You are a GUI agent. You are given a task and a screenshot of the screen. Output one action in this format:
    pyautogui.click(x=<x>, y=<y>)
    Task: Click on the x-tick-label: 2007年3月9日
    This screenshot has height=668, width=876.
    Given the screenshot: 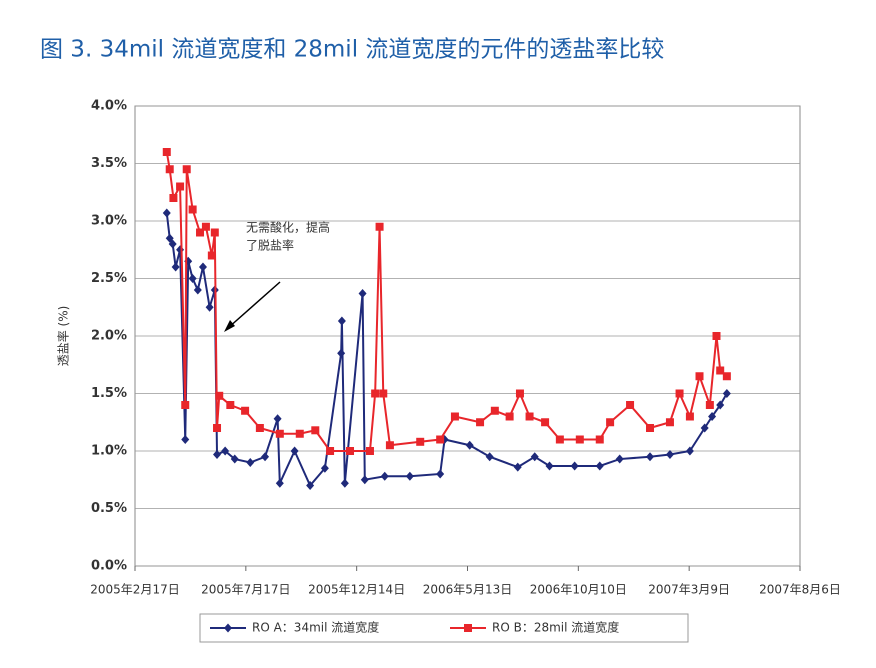 What is the action you would take?
    pyautogui.click(x=689, y=590)
    